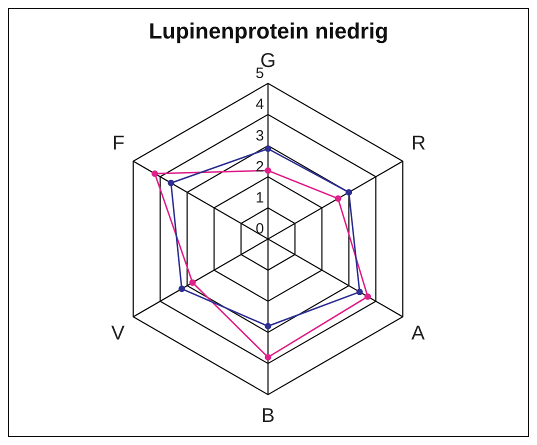  I want to click on chart-title: Lupinenprotein niedrig, so click(268, 31).